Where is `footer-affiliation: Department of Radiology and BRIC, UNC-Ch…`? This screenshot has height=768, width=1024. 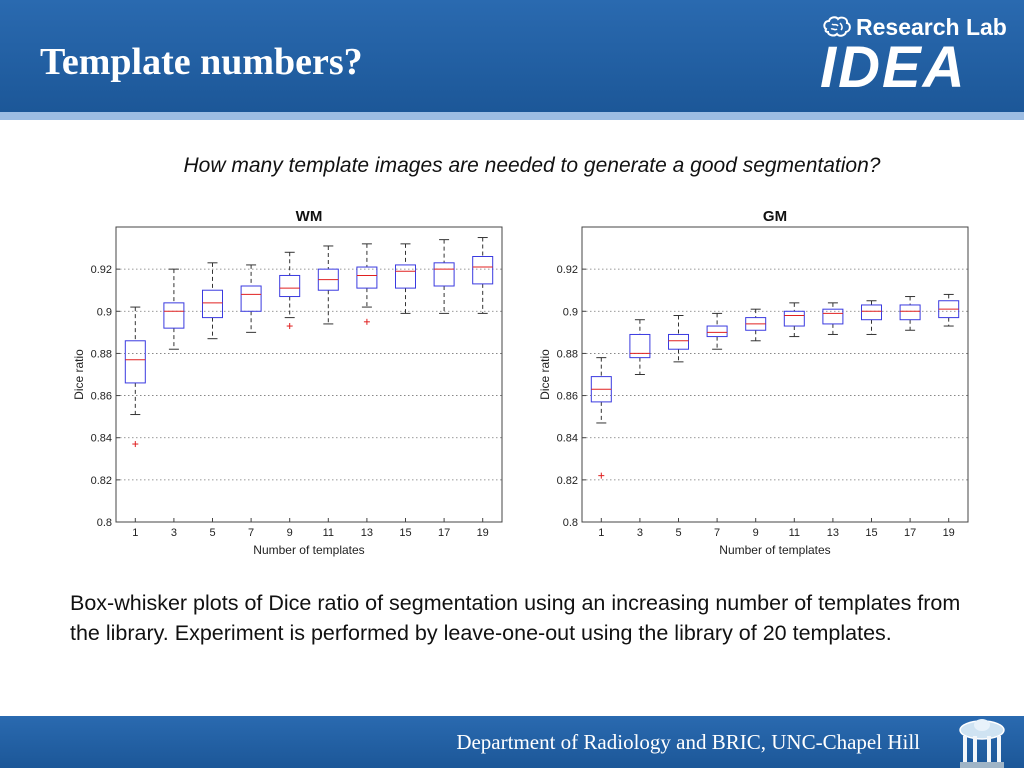
footer-affiliation: Department of Radiology and BRIC, UNC-Ch… is located at coordinates (688, 742).